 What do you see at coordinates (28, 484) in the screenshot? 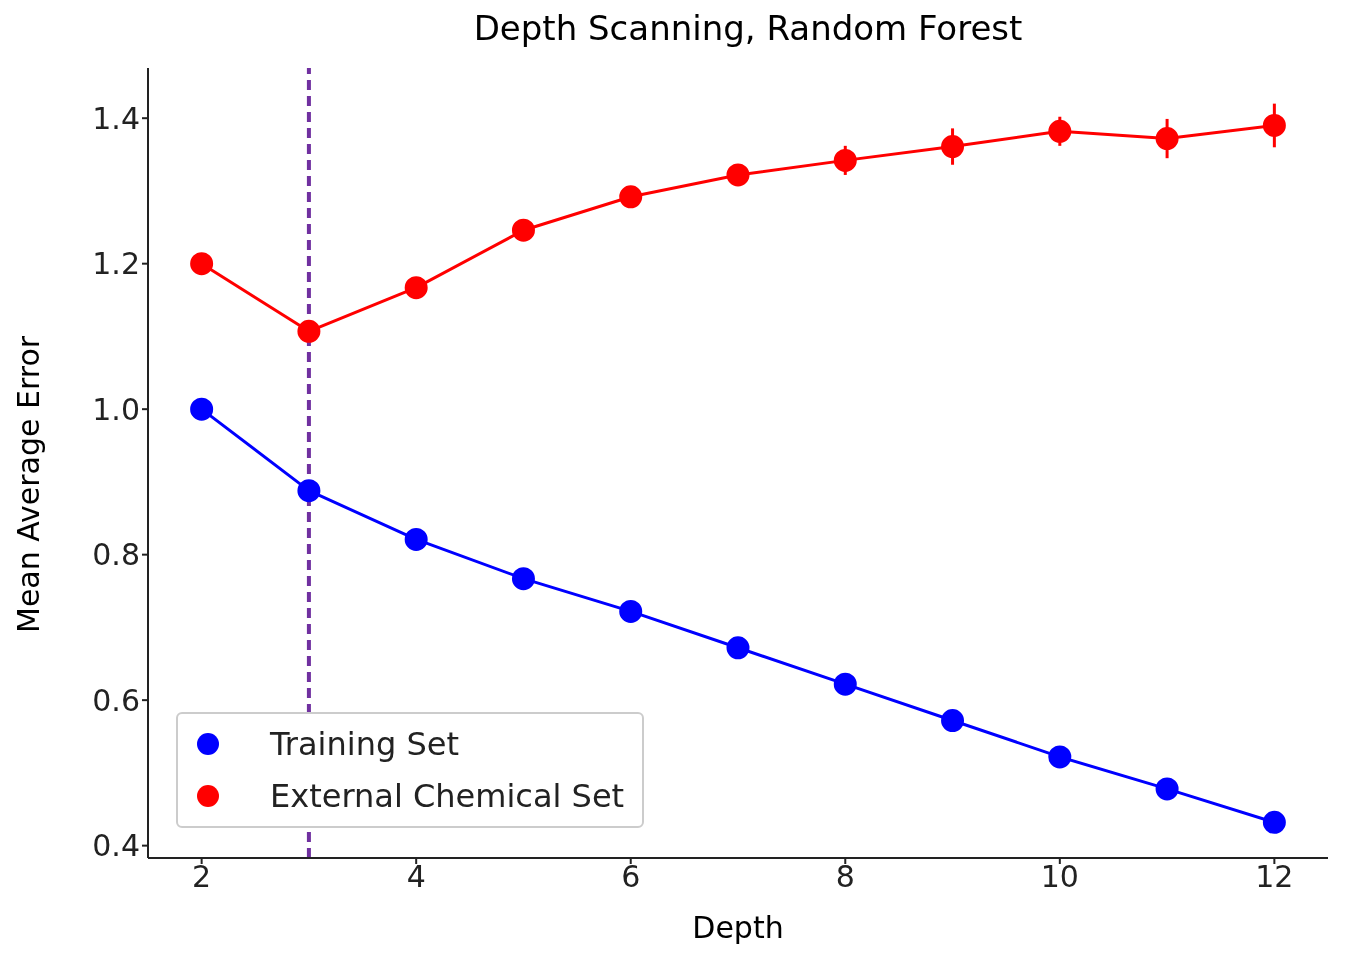
I see `y-axis-title: Mean Average Error` at bounding box center [28, 484].